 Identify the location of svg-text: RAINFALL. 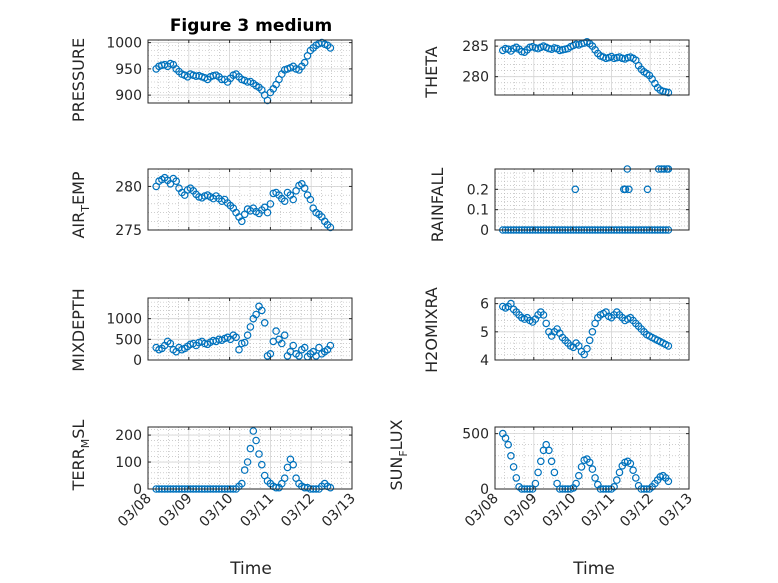
(437, 205).